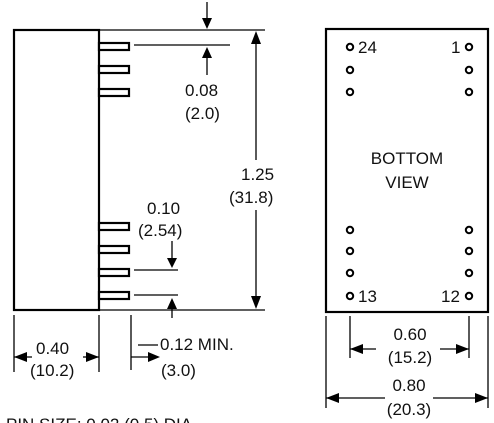 This screenshot has width=494, height=423. I want to click on pin-spacing-in: 0.08, so click(201, 90).